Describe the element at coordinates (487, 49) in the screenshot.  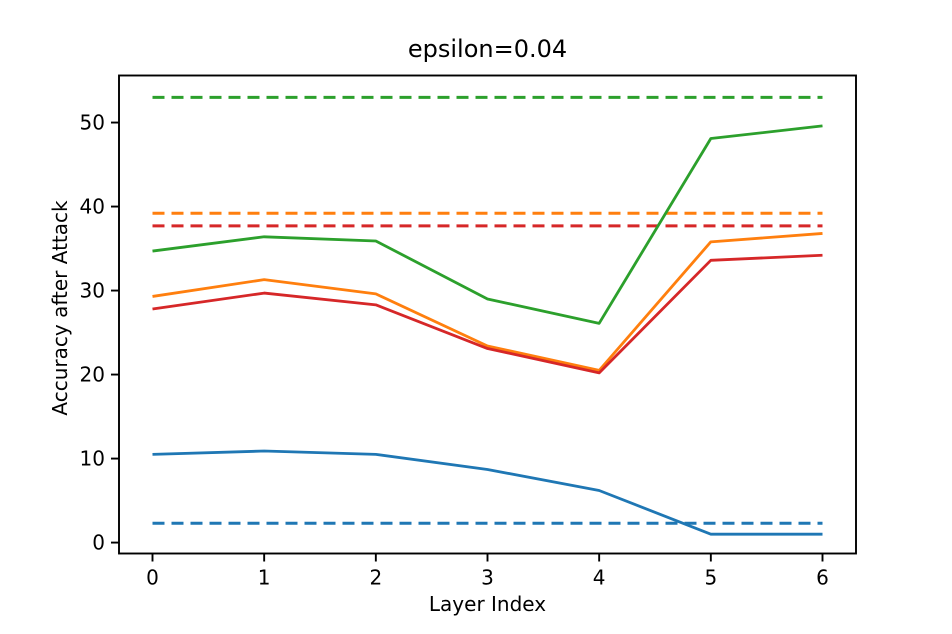
I see `chart-title: epsilon=0.04` at that location.